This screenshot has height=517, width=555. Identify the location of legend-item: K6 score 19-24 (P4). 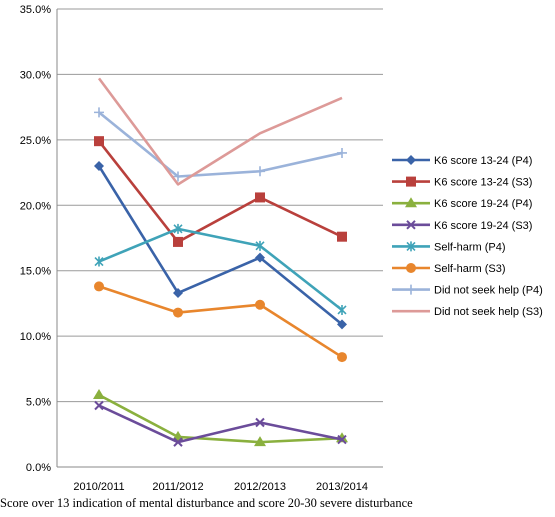
(462, 203).